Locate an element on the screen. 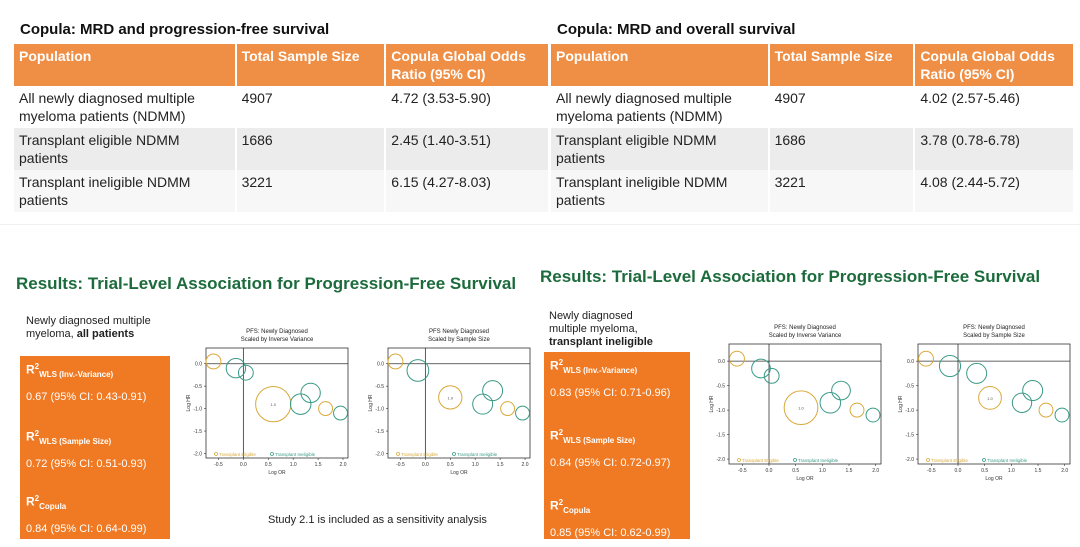 This screenshot has width=1080, height=547. x-tick-label: 1.0 is located at coordinates (475, 465).